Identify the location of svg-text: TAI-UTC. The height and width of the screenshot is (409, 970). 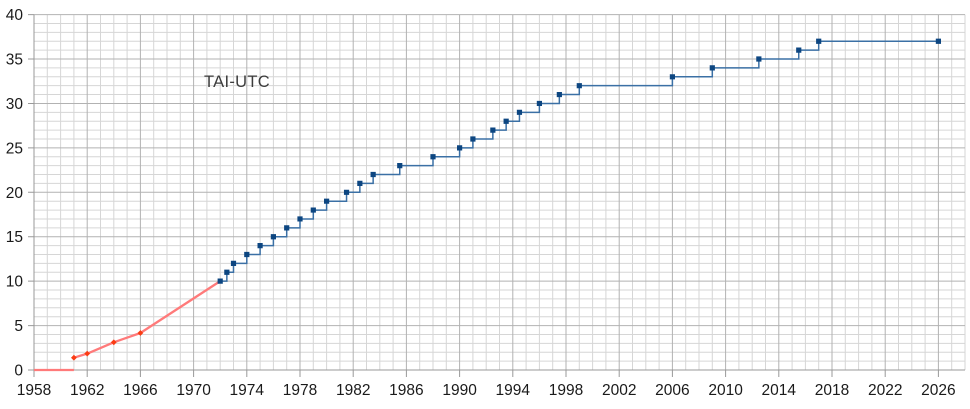
(237, 82).